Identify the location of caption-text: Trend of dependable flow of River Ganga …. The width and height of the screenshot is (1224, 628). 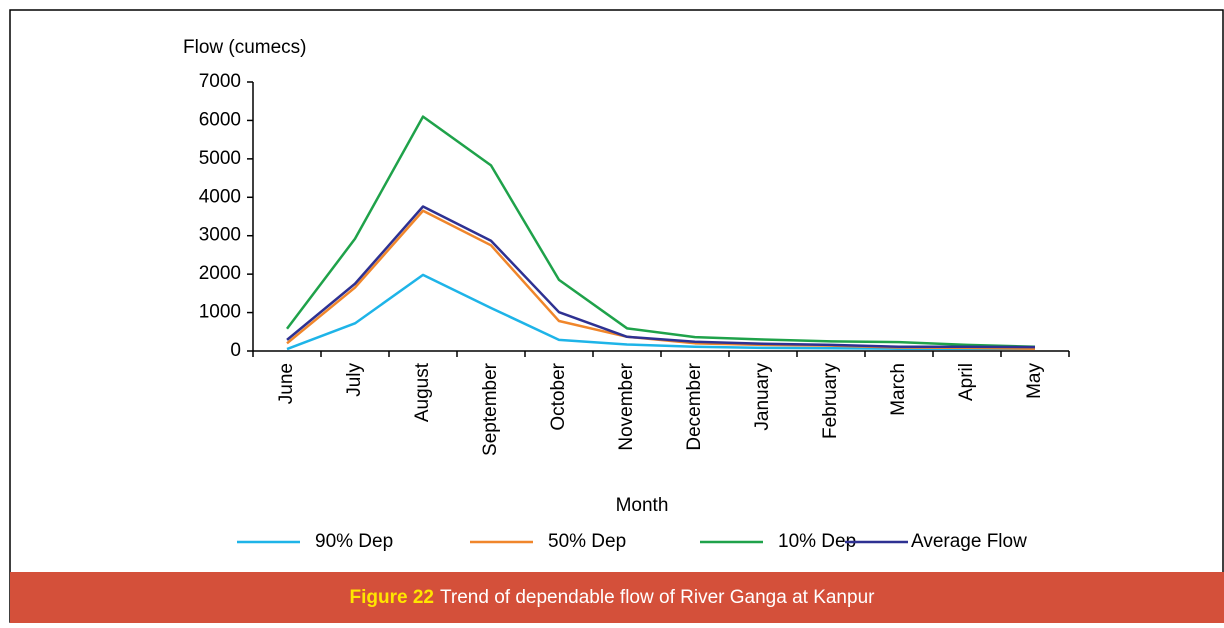
(657, 597).